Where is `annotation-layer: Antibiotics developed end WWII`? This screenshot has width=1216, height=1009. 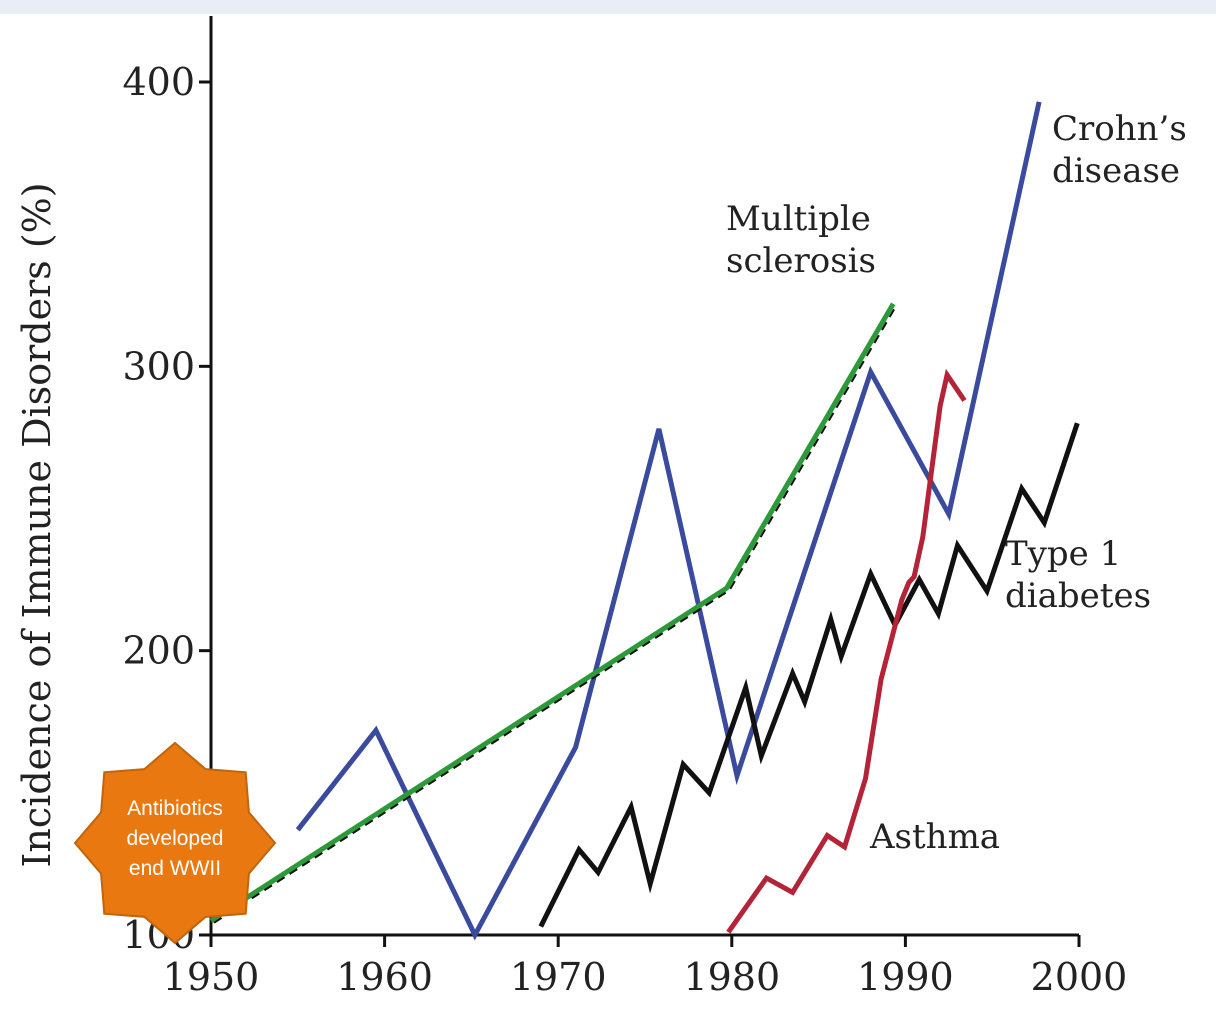 annotation-layer: Antibiotics developed end WWII is located at coordinates (175, 843).